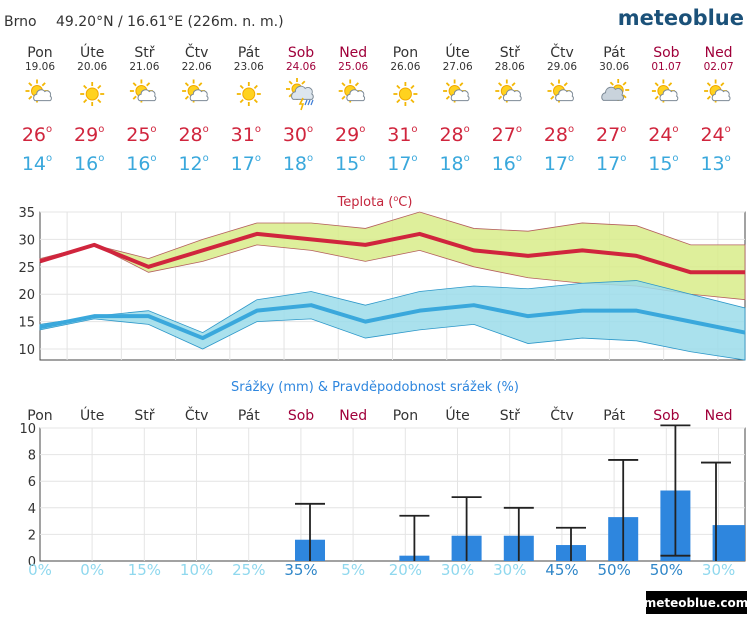 The height and width of the screenshot is (618, 747). I want to click on min-temp: 14o, so click(37, 164).